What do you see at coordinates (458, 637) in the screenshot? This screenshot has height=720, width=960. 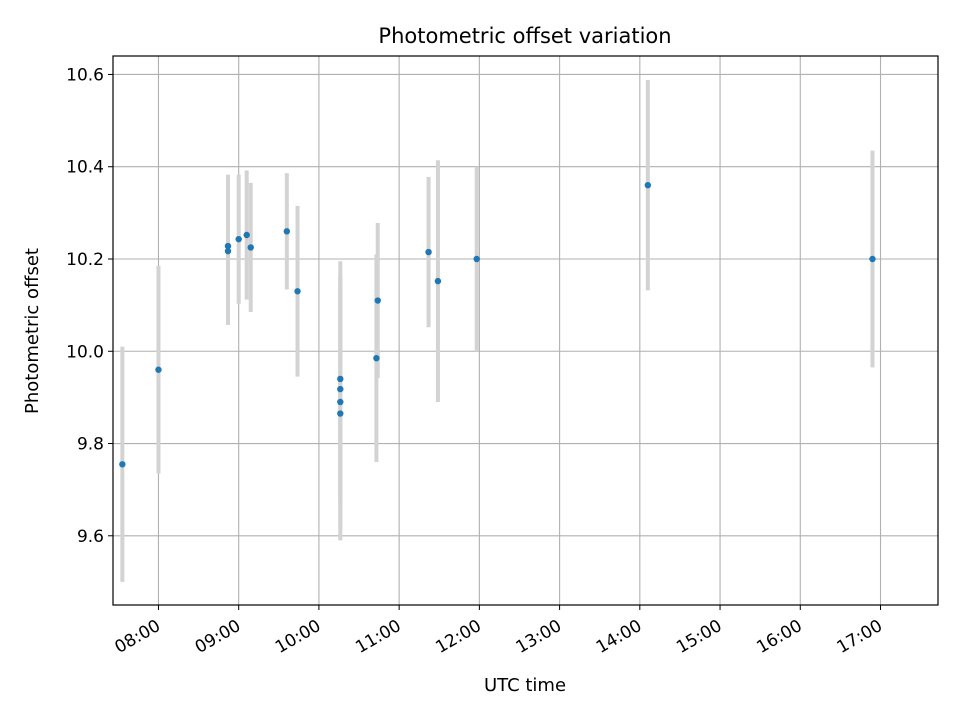 I see `x-tick-label: 12:00` at bounding box center [458, 637].